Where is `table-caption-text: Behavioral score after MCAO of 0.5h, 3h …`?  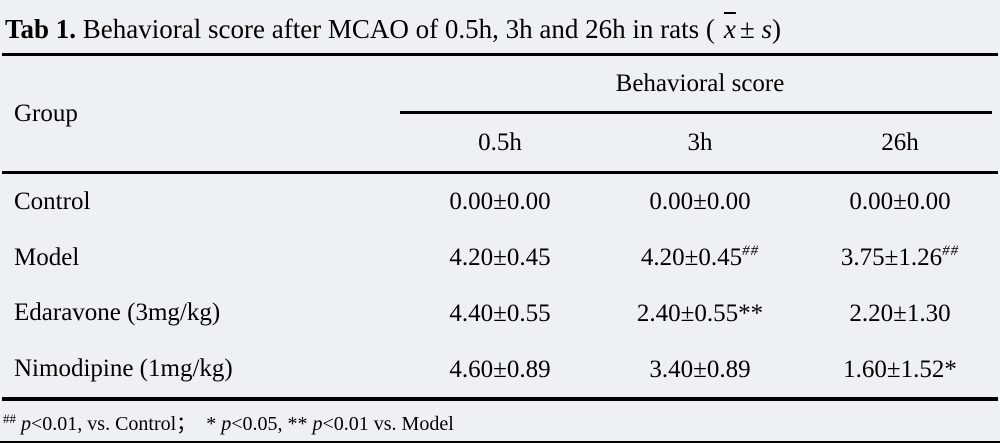
table-caption-text: Behavioral score after MCAO of 0.5h, 3h … is located at coordinates (395, 29).